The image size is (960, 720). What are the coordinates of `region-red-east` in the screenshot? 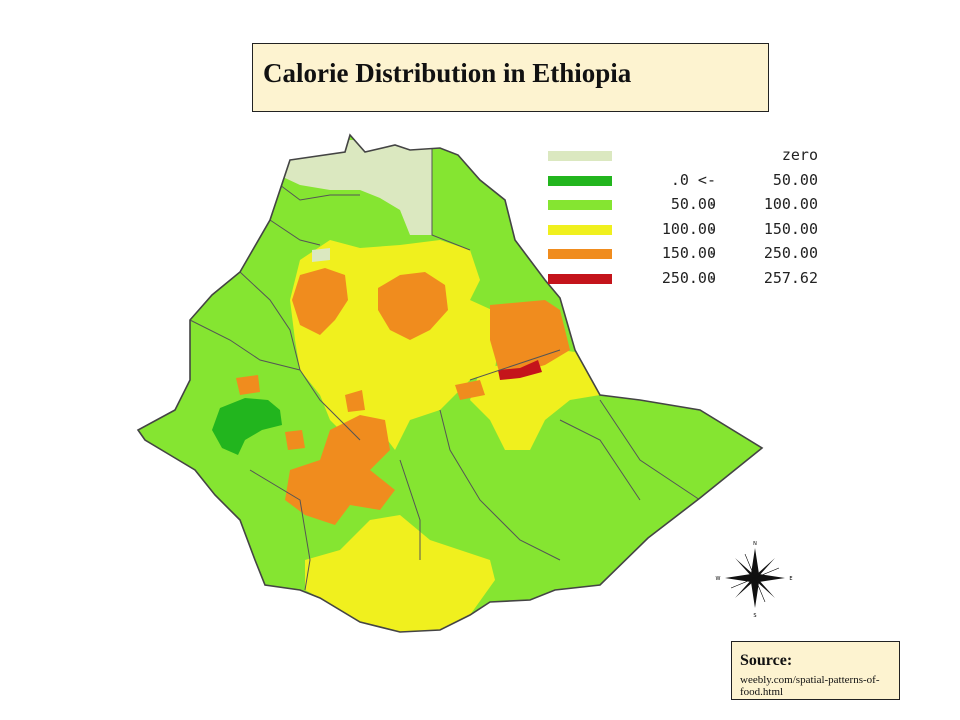 It's located at (520, 370).